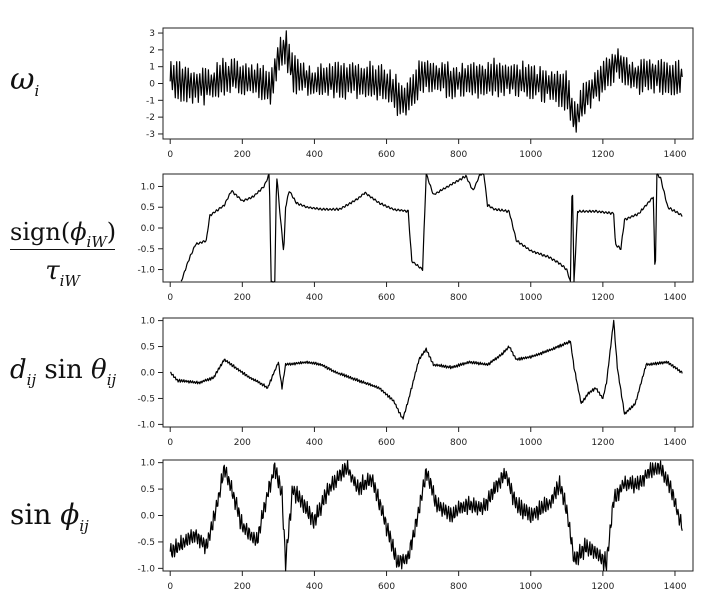  Describe the element at coordinates (152, 68) in the screenshot. I see `y-tick-label: 1` at that location.